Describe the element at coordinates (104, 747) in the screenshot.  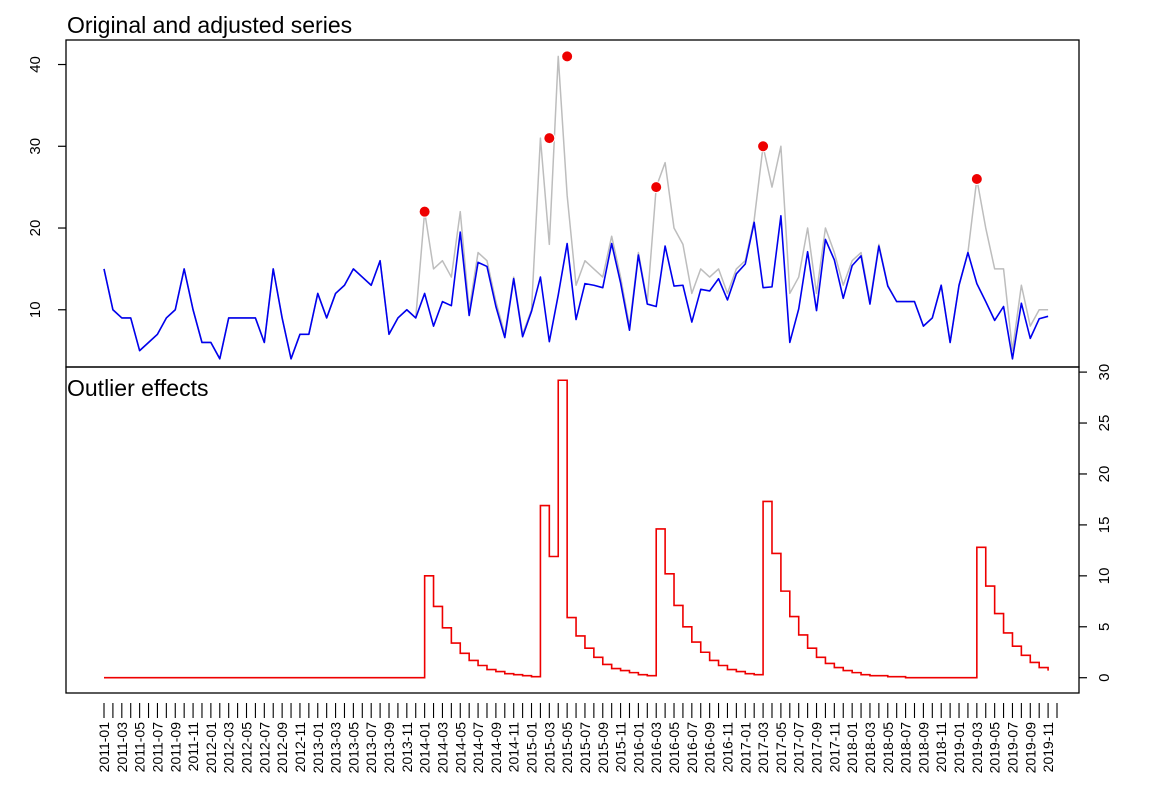
I see `x-tick-label: 2011-01` at that location.